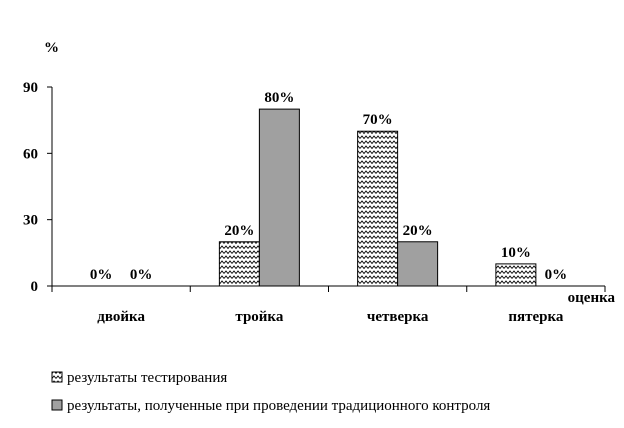 Image resolution: width=624 pixels, height=428 pixels. What do you see at coordinates (35, 287) in the screenshot?
I see `y-tick-label: 0` at bounding box center [35, 287].